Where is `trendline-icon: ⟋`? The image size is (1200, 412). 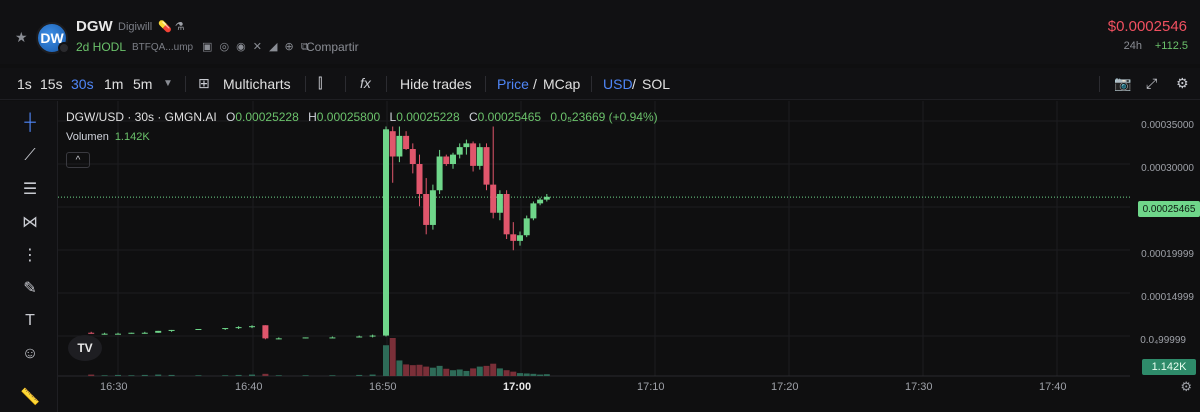
trendline-icon: ⟋ is located at coordinates (30, 155).